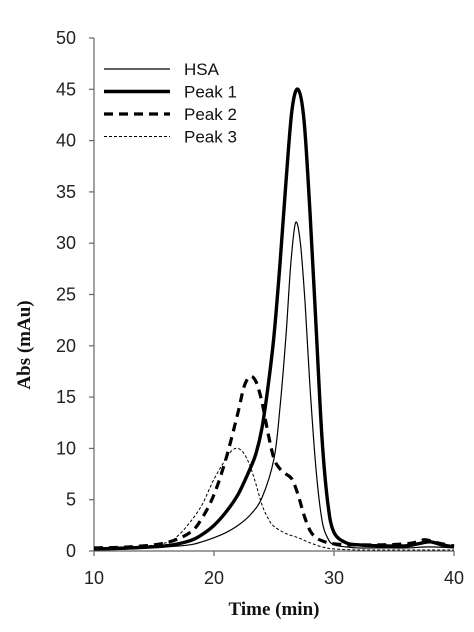 This screenshot has width=474, height=632. I want to click on y-axis-ticks: 0 5 10 15 20 25 30 35 40 45 50, so click(75, 294).